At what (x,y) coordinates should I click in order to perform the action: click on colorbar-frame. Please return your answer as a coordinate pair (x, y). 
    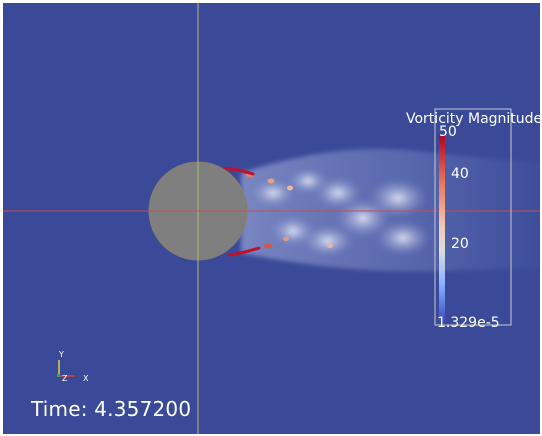
    Looking at the image, I should click on (473, 217).